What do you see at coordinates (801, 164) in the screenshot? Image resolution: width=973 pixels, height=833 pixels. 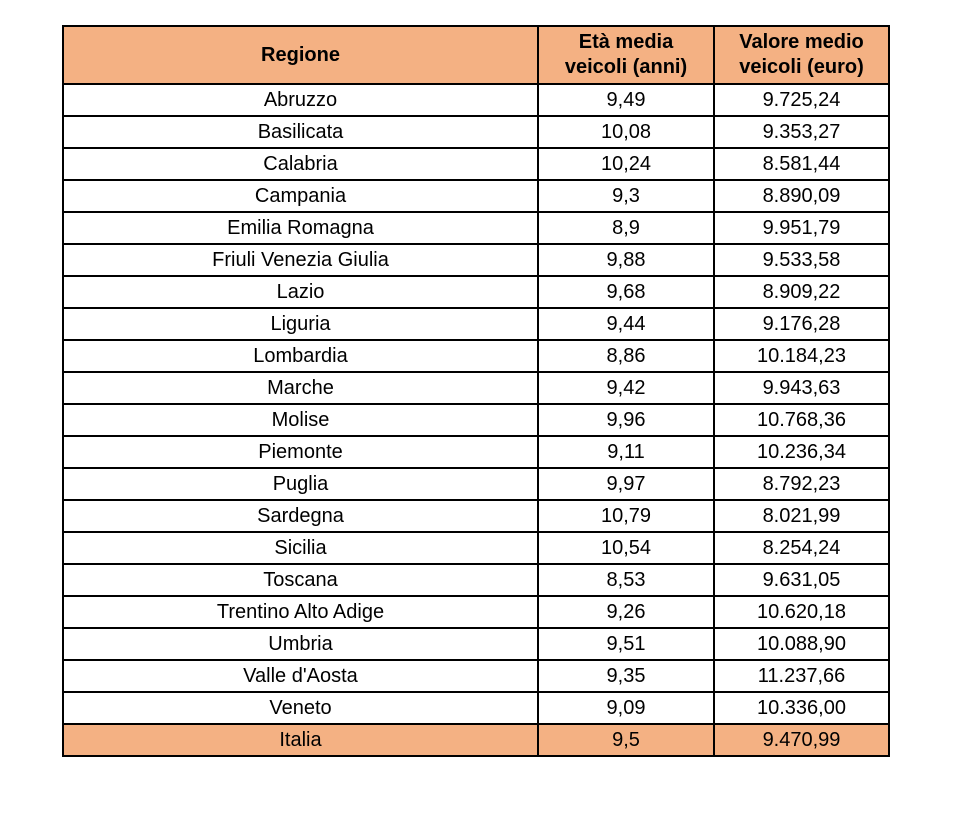 I see `value-cell: 8.581,44` at bounding box center [801, 164].